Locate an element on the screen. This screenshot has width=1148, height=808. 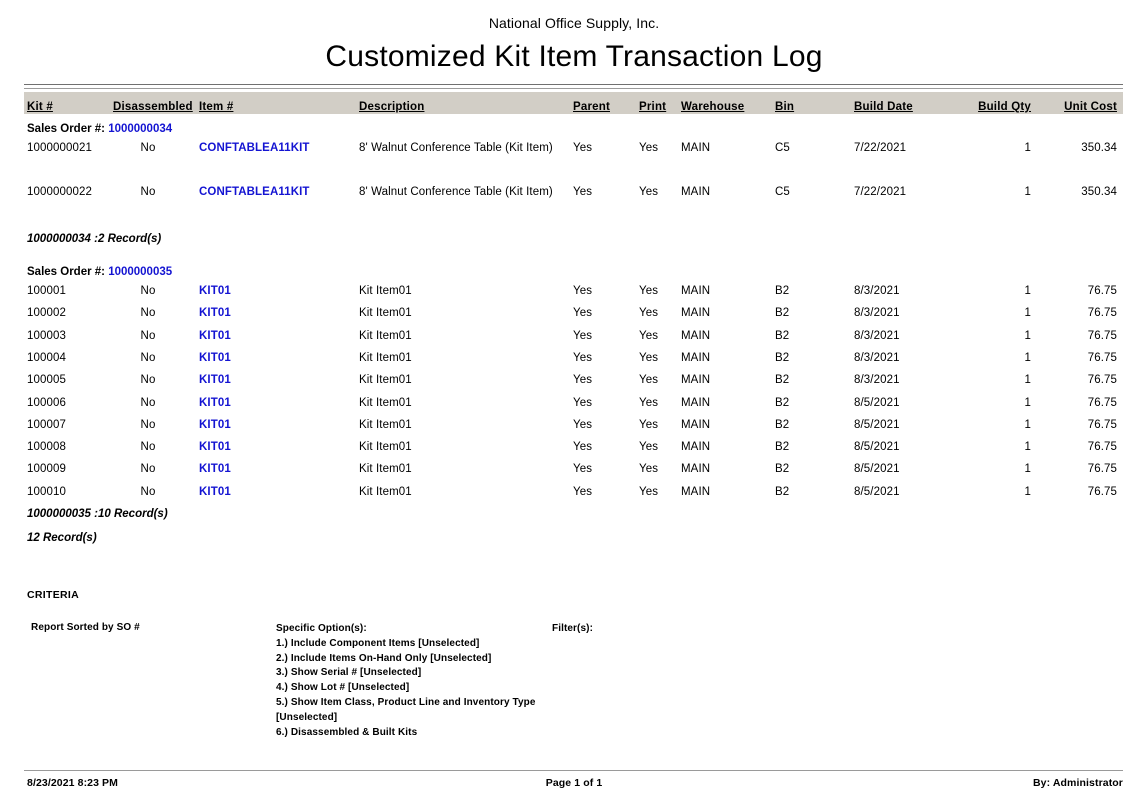
group-total: 1000000035 :10 Record(s) is located at coordinates (97, 514).